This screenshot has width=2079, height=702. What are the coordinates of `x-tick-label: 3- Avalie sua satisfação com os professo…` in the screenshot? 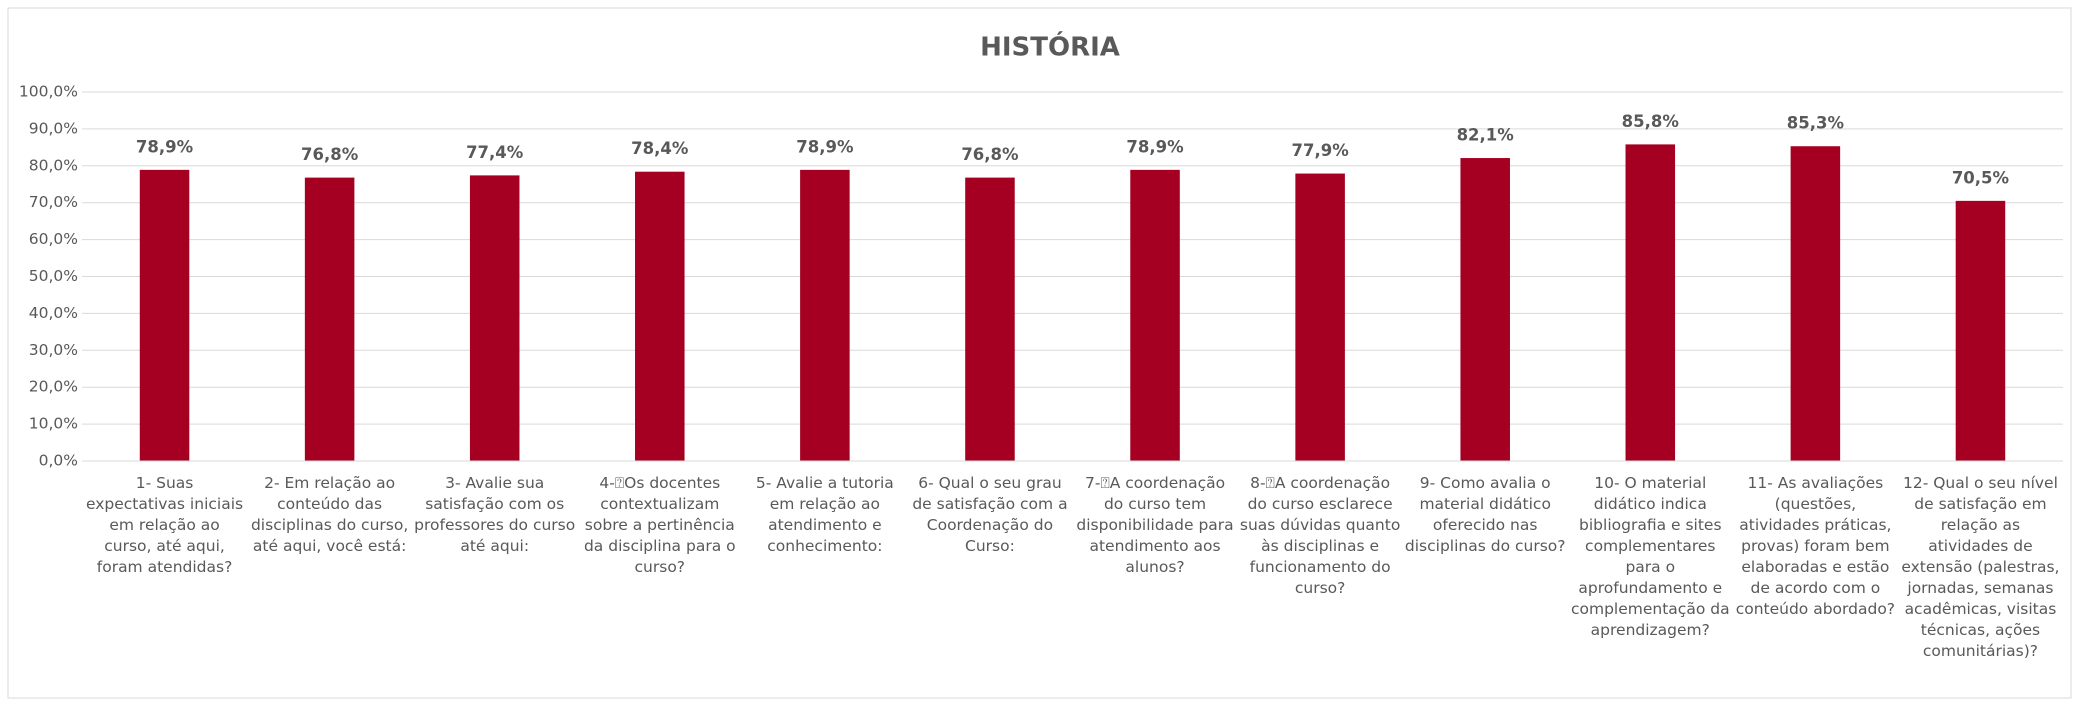 It's located at (495, 514).